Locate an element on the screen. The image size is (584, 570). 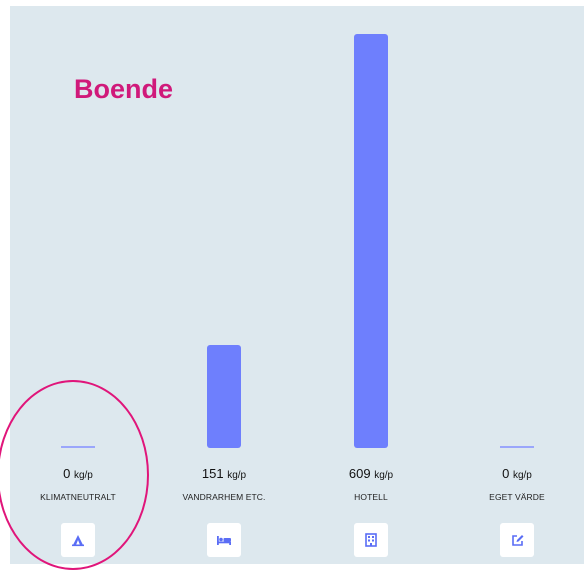
bar-hotell is located at coordinates (371, 241).